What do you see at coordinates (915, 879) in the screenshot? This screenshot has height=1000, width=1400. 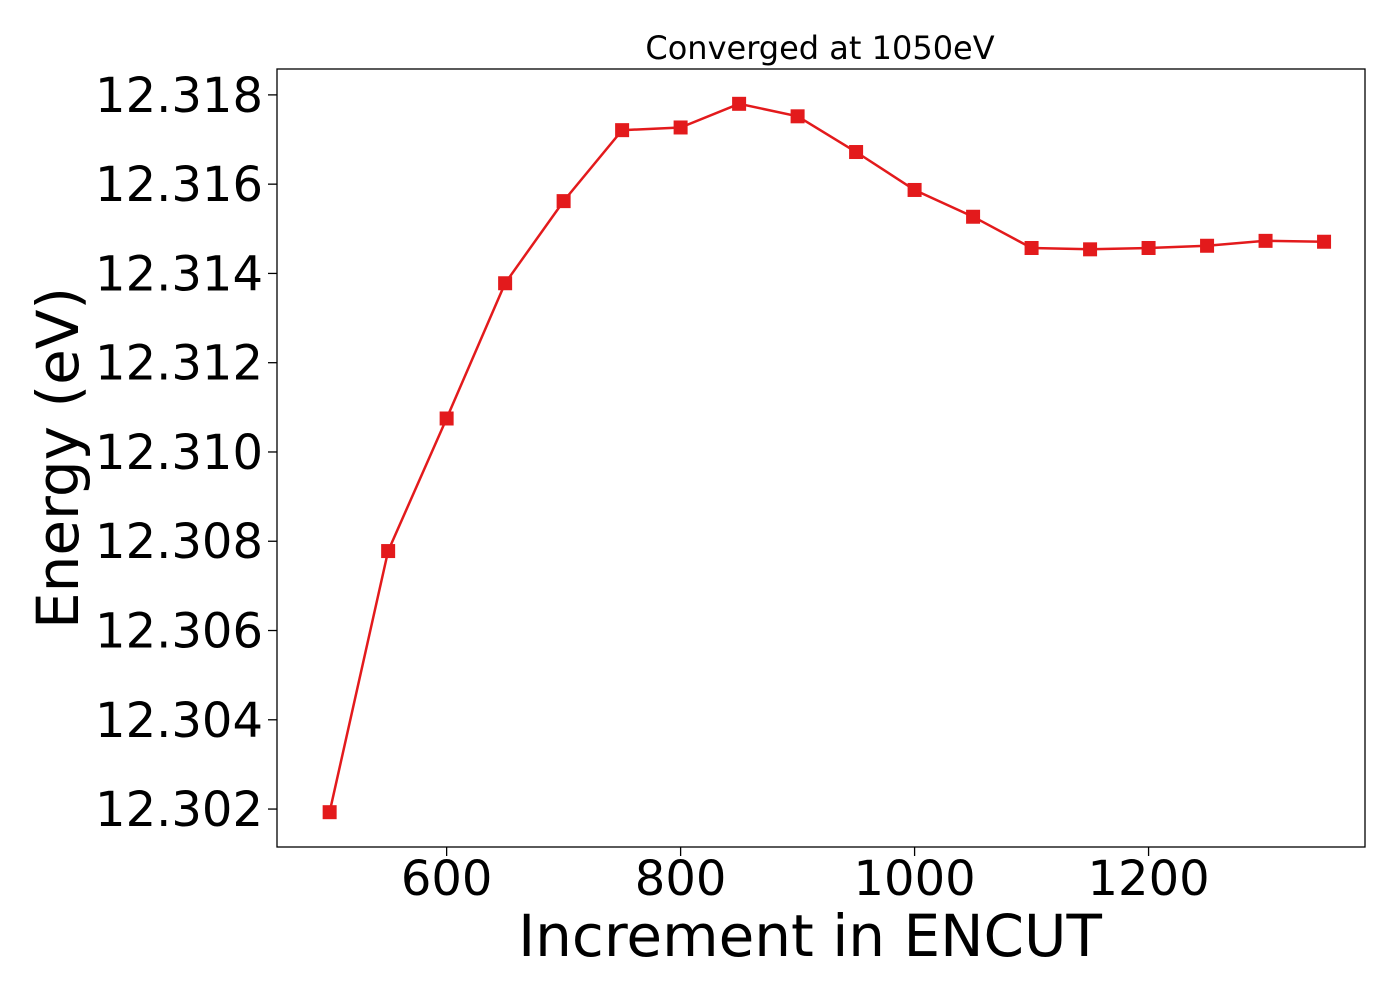 I see `x-tick-label: 1000` at bounding box center [915, 879].